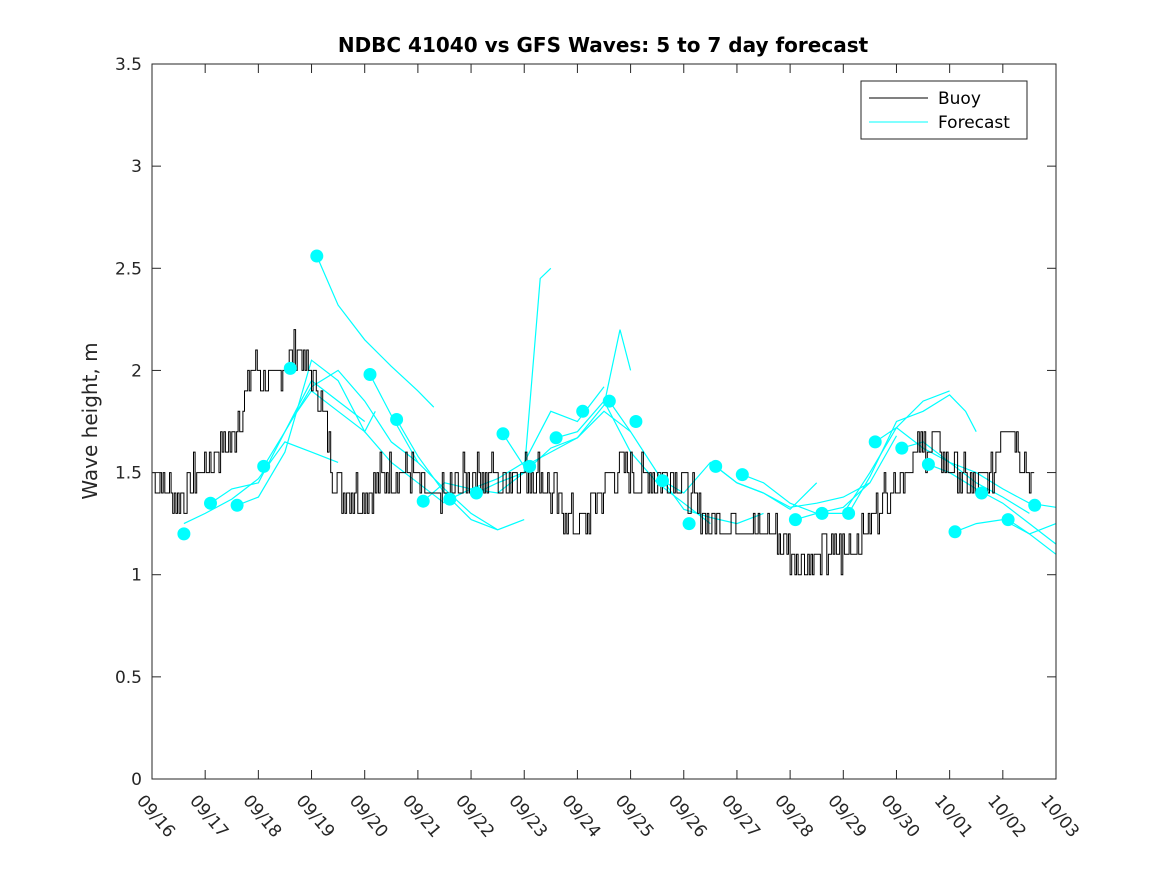  Describe the element at coordinates (959, 99) in the screenshot. I see `legend-buoy-label: Buoy` at that location.